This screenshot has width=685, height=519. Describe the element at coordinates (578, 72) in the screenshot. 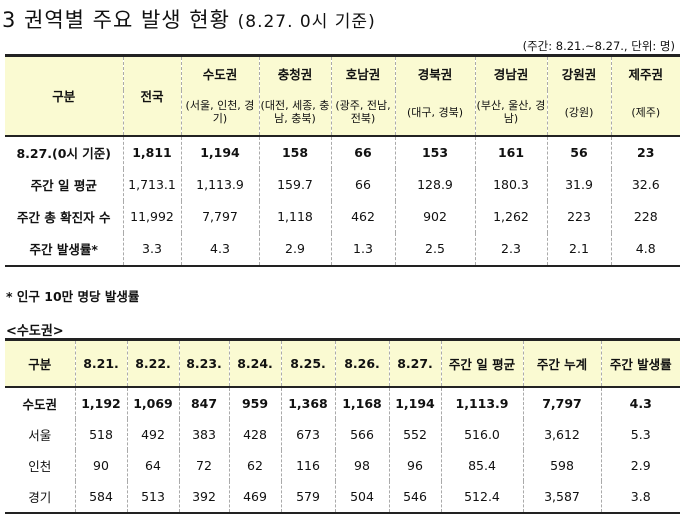

I see `header-region: 강원권` at that location.